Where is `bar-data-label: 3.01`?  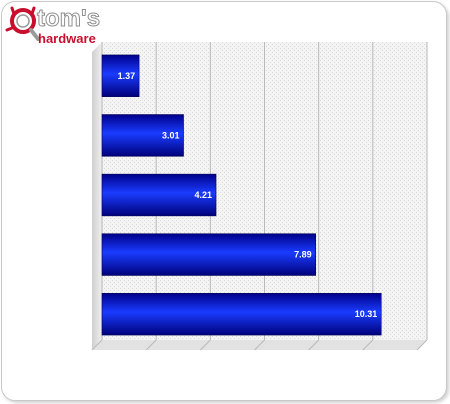 bar-data-label: 3.01 is located at coordinates (171, 135).